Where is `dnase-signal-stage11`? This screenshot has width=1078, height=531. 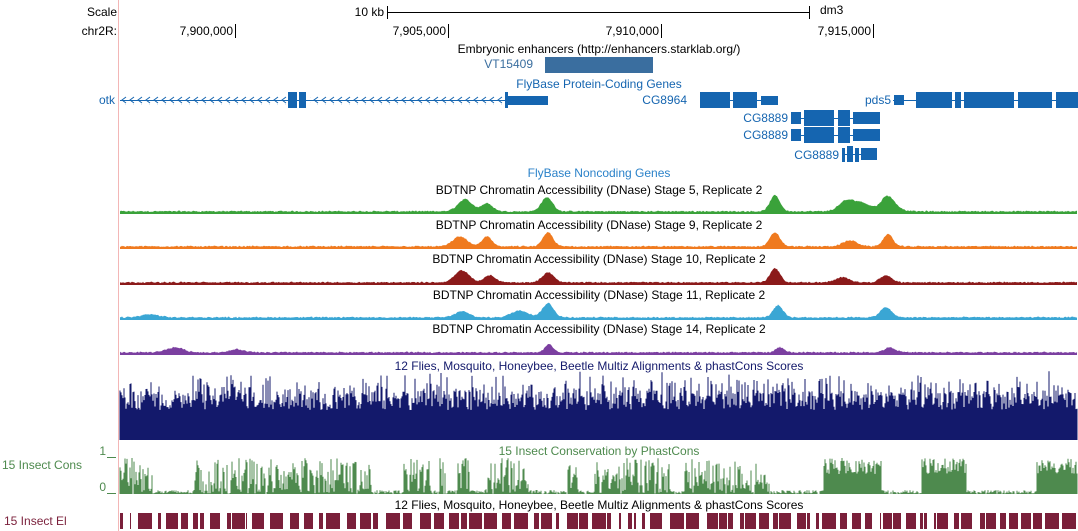 dnase-signal-stage11 is located at coordinates (598, 311).